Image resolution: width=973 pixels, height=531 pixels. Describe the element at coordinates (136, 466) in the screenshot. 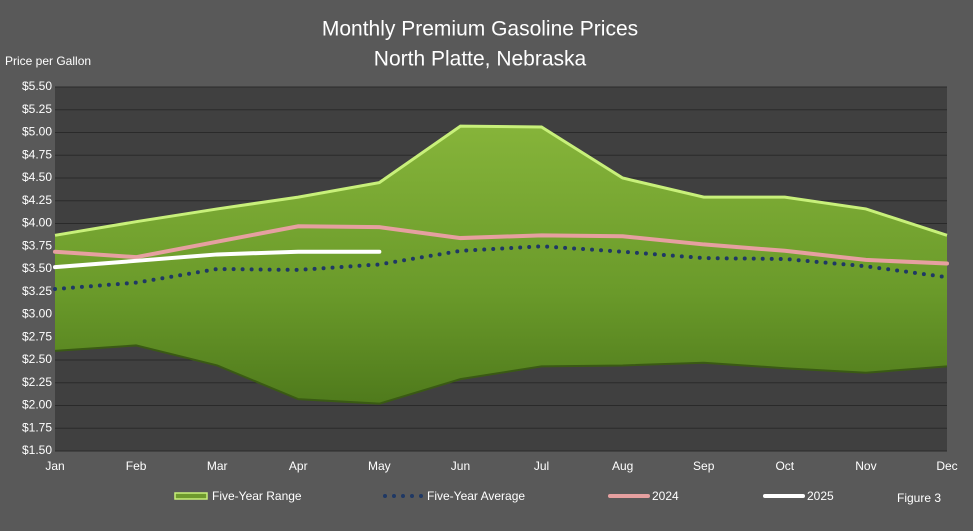

I see `x-tick-label: Feb` at that location.